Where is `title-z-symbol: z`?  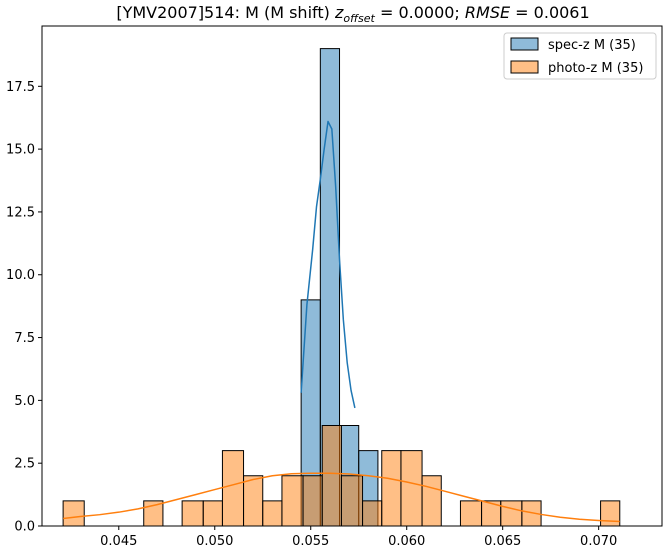 title-z-symbol: z is located at coordinates (339, 12).